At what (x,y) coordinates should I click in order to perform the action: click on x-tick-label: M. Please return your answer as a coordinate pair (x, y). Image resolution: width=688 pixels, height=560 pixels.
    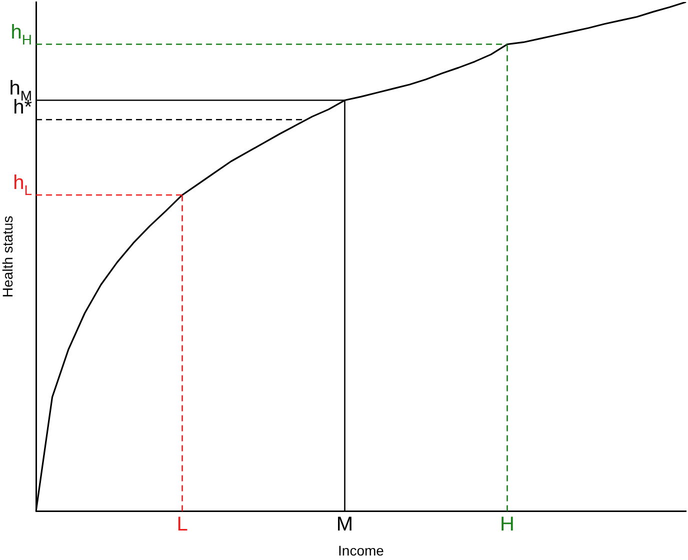
    Looking at the image, I should click on (345, 525).